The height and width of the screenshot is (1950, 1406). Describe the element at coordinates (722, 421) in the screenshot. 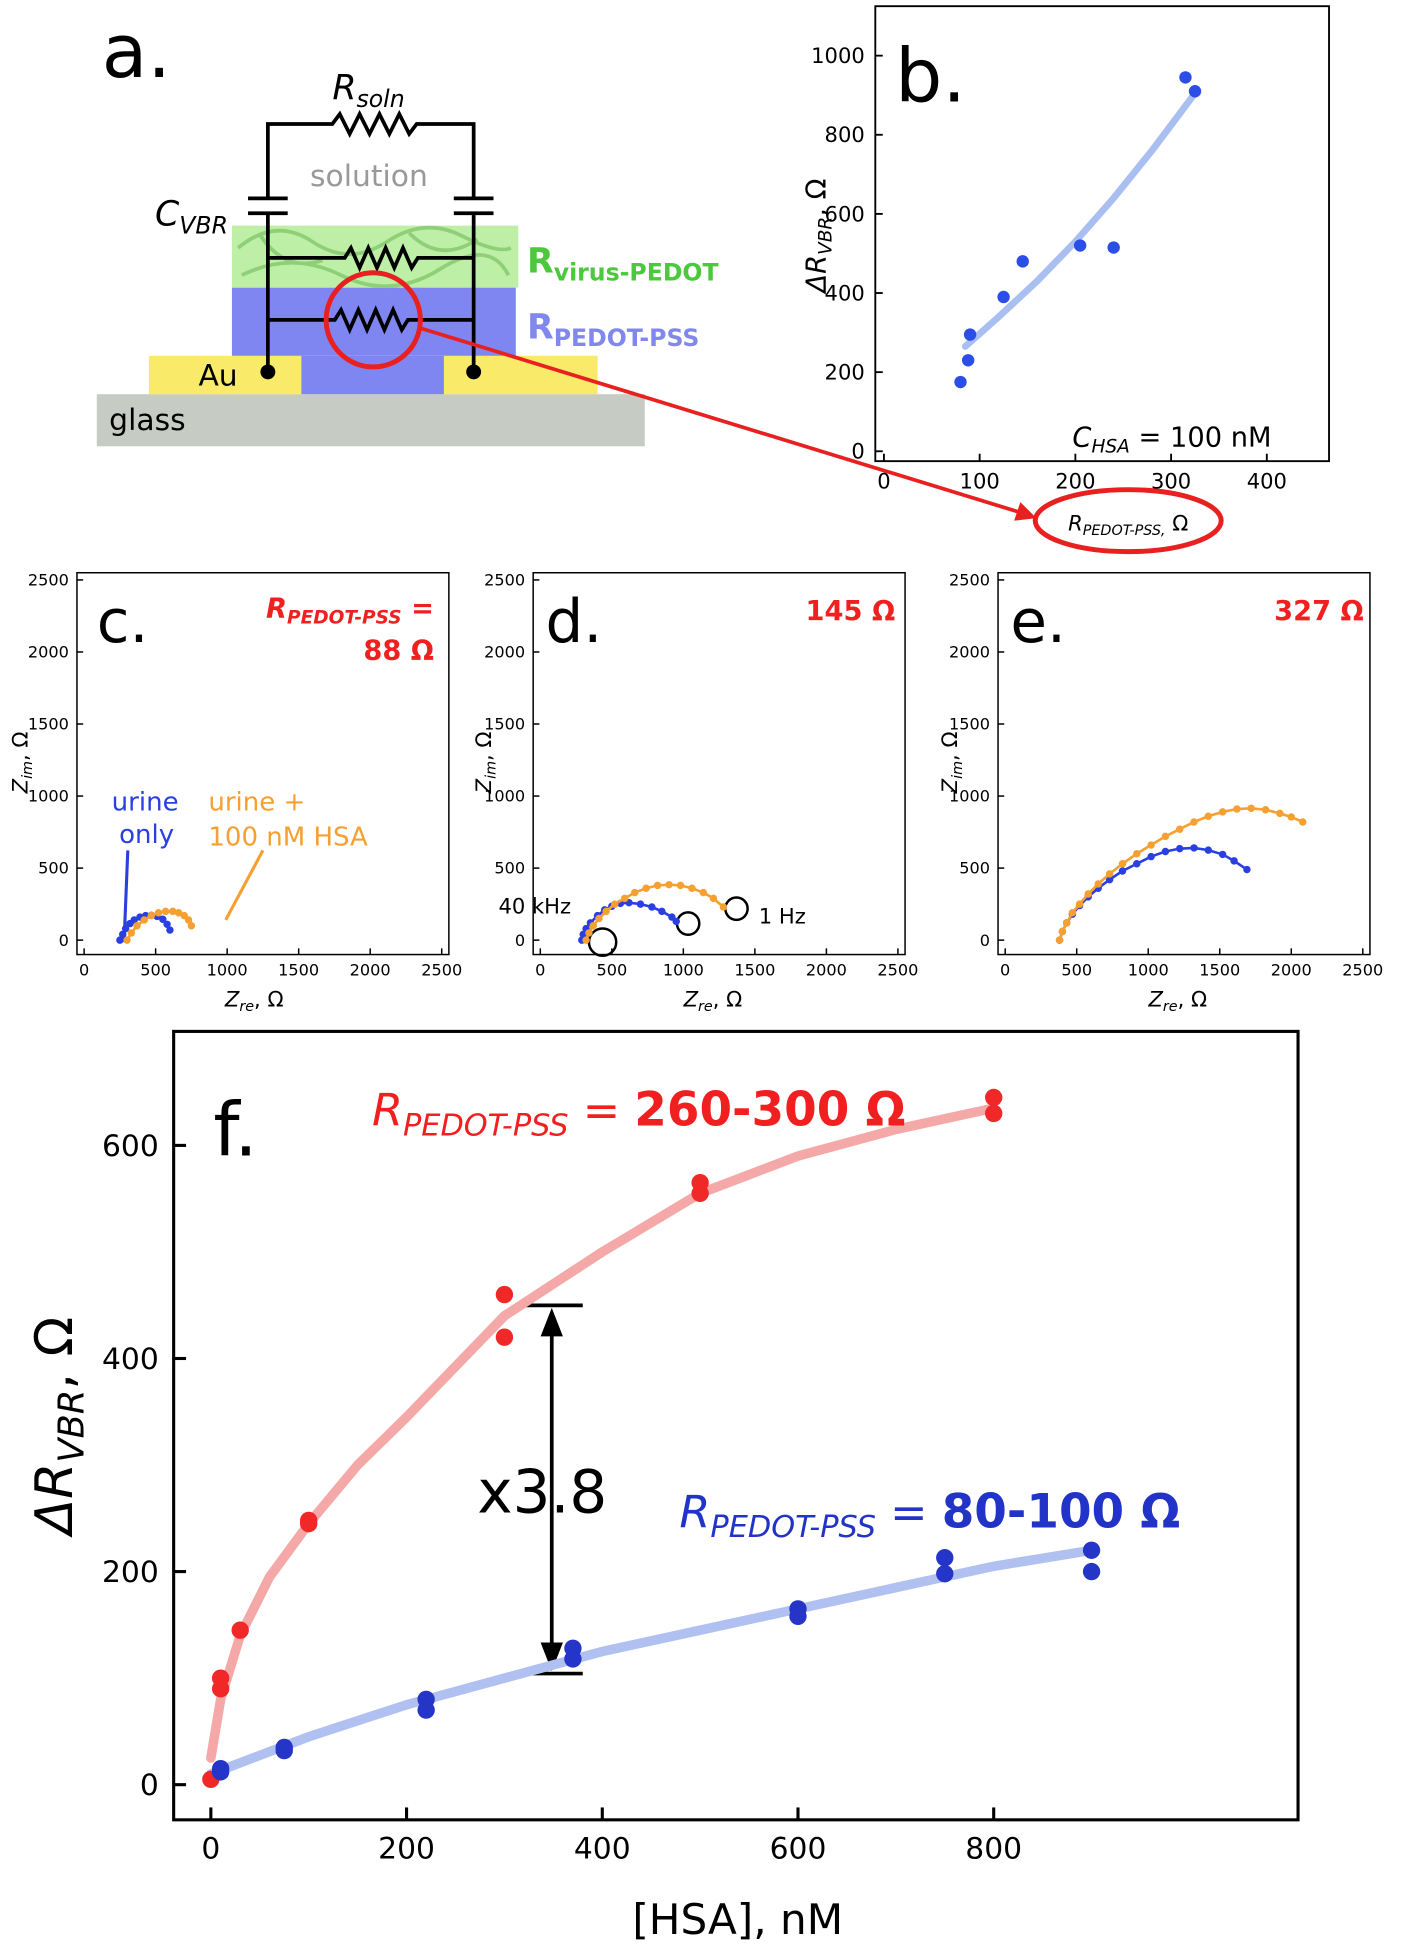

I see `pointer-arrow` at that location.